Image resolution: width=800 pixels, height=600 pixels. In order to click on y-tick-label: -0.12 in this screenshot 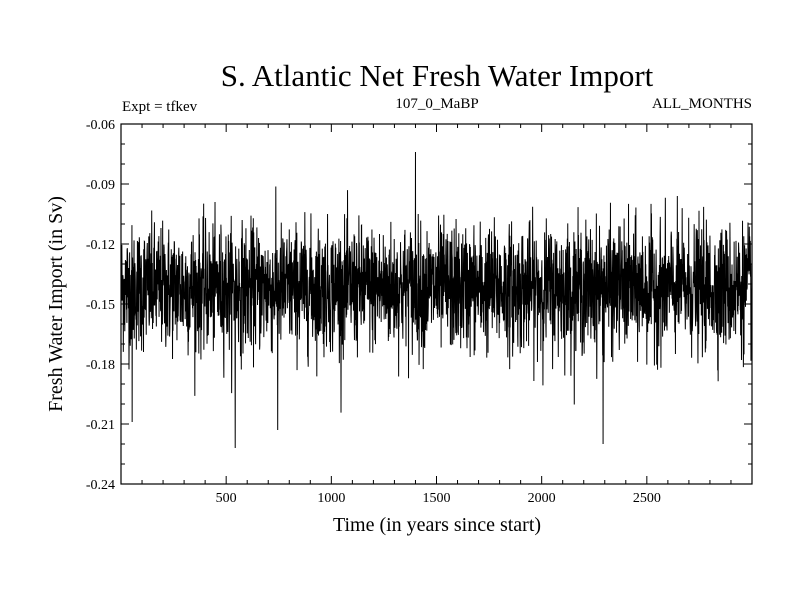, I will do `click(100, 245)`.